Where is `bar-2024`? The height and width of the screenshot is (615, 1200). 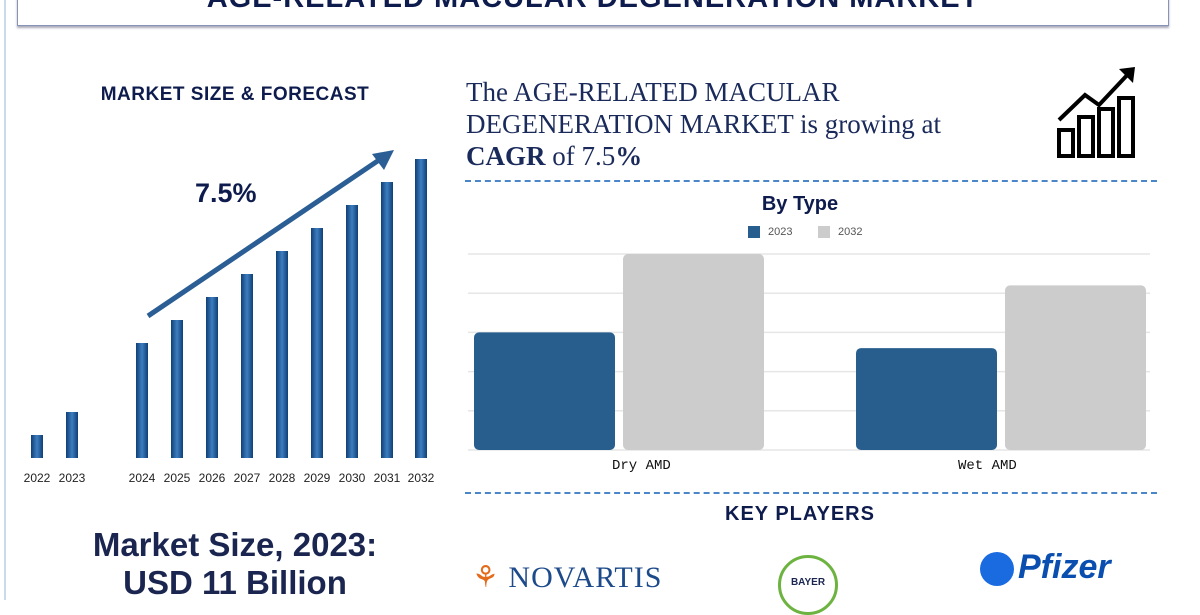
bar-2024 is located at coordinates (142, 400).